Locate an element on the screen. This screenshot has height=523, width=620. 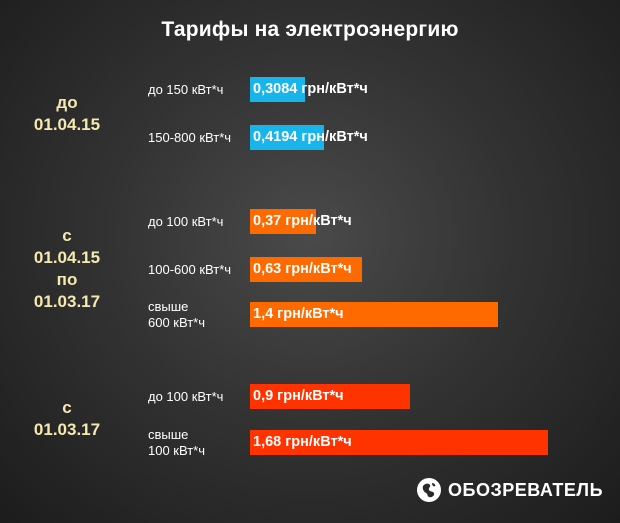
brand-logo: ОБОЗРЕВАТЕЛЬ is located at coordinates (509, 490).